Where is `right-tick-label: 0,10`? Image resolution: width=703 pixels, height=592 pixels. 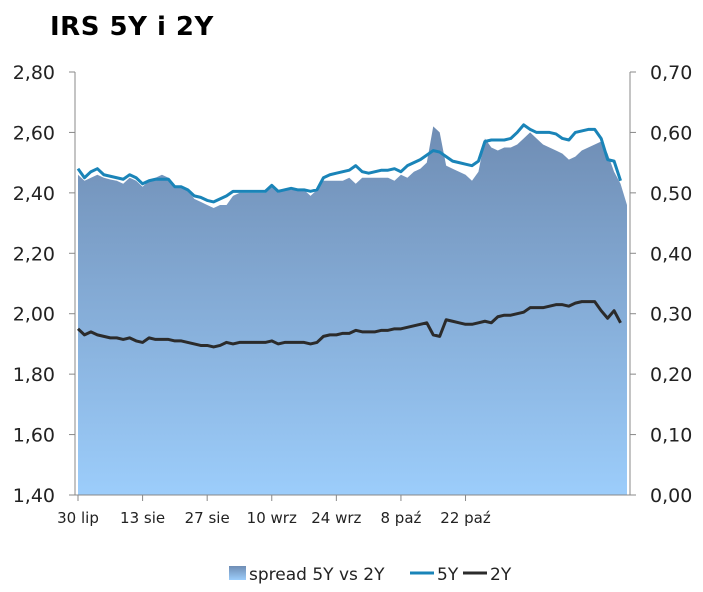
right-tick-label: 0,10 is located at coordinates (671, 436).